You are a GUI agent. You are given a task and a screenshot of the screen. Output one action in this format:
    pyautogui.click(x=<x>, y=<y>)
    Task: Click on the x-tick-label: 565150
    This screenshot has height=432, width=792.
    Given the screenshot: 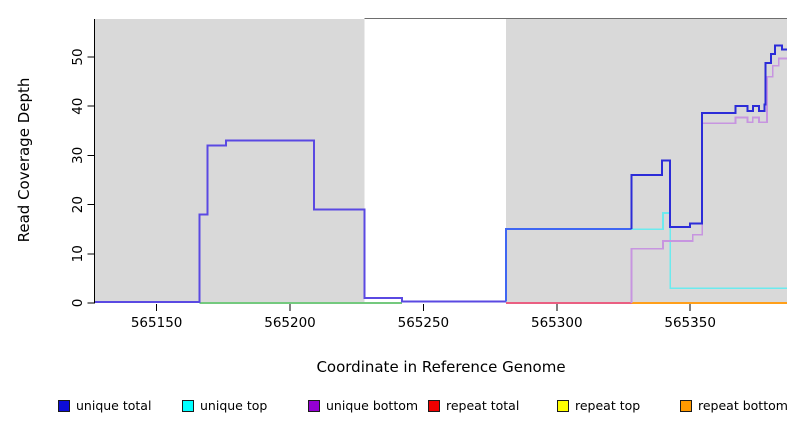 What is the action you would take?
    pyautogui.click(x=157, y=323)
    